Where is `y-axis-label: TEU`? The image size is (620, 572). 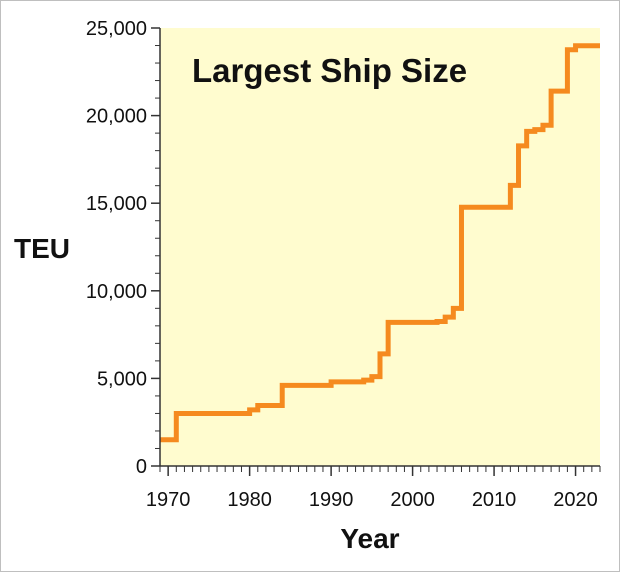 y-axis-label: TEU is located at coordinates (42, 248).